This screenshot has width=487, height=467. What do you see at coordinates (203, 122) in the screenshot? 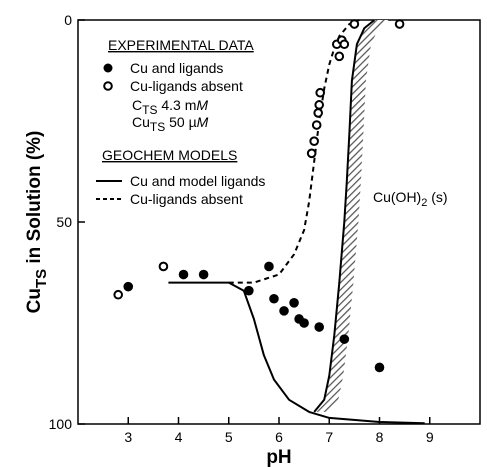
I see `note2-unit: M` at bounding box center [203, 122].